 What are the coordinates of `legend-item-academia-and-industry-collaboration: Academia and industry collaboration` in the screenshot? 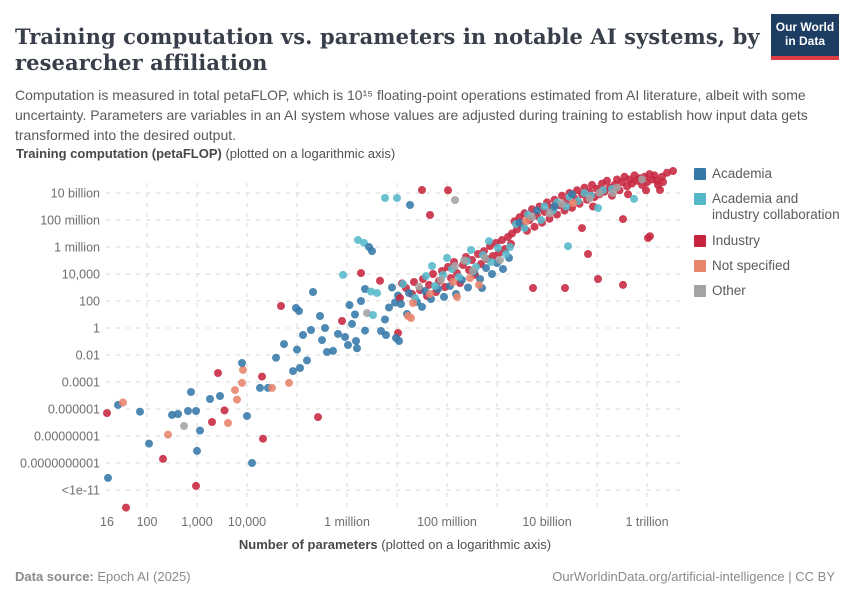 It's located at (770, 207).